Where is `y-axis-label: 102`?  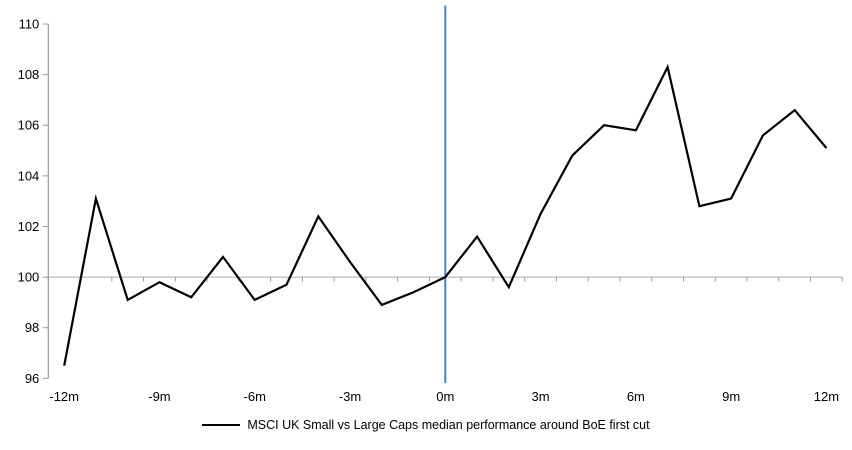
y-axis-label: 102 is located at coordinates (29, 226).